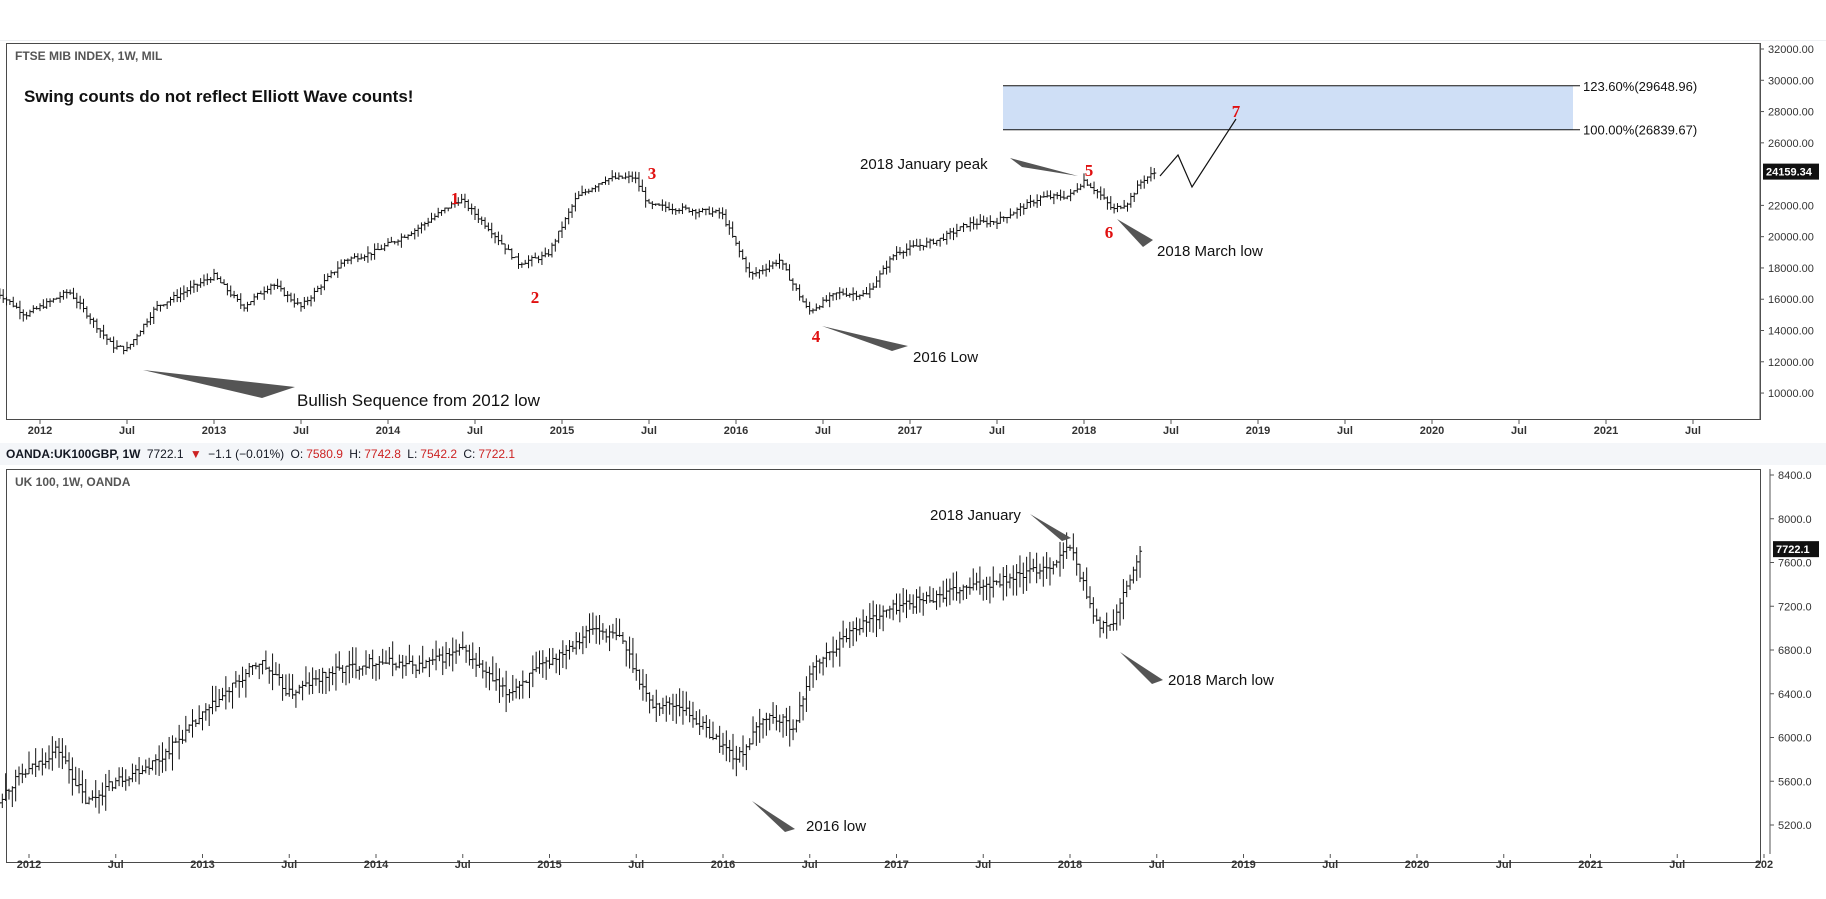 The height and width of the screenshot is (899, 1826). I want to click on chart-title: FTSE MIB INDEX, 1W, MIL, so click(88, 56).